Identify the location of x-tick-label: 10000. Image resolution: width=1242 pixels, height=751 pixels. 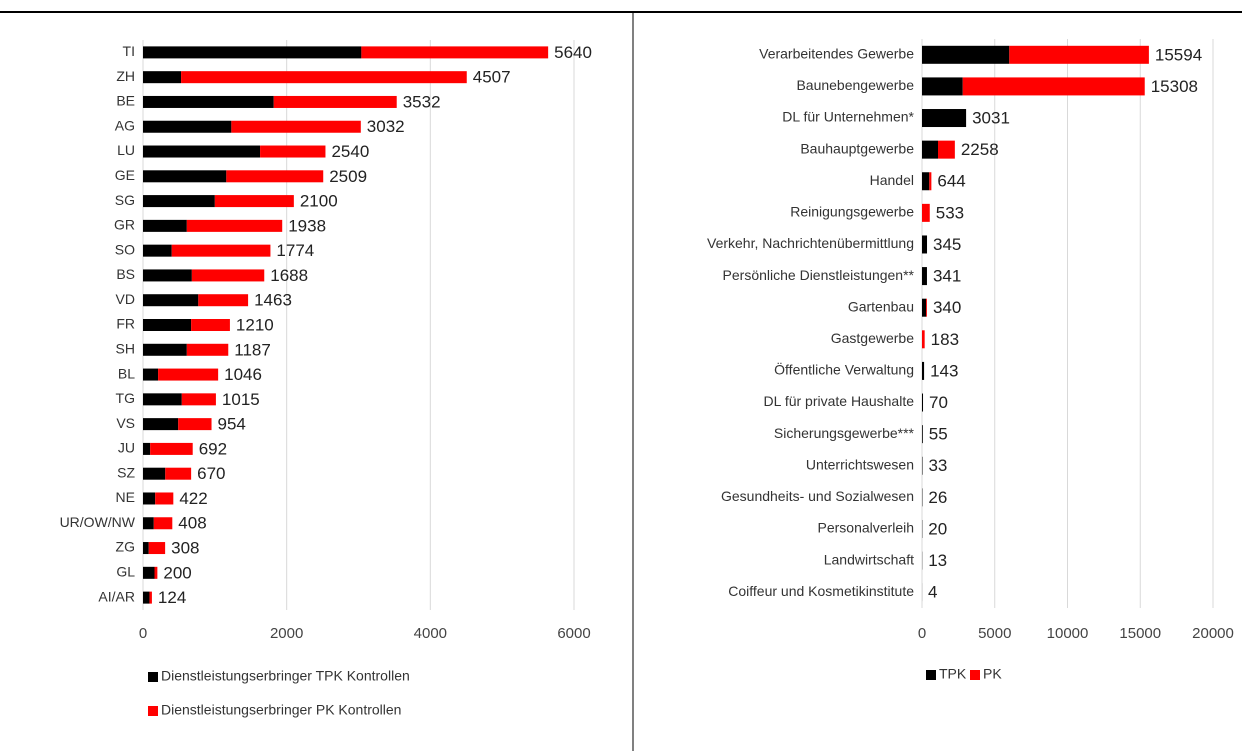
(1068, 633).